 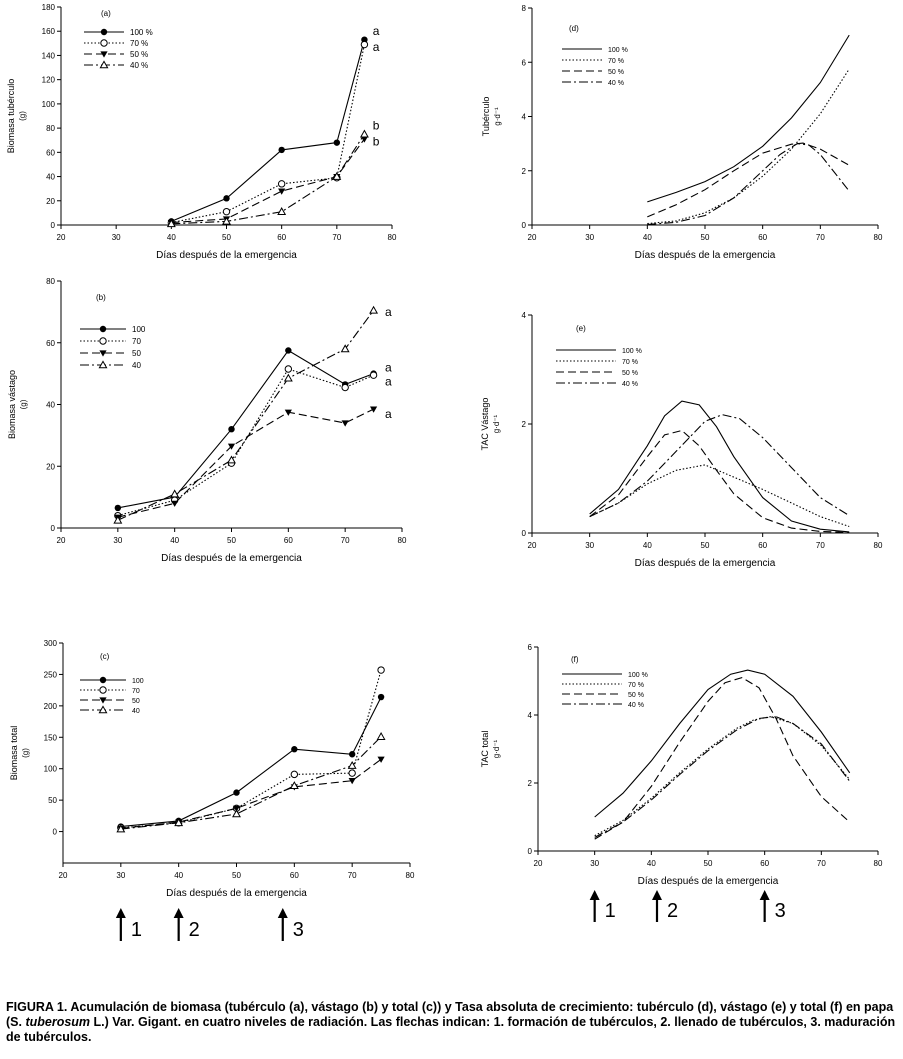 What do you see at coordinates (485, 424) in the screenshot?
I see `chart-e-y-axis-label: TAC Vástago` at bounding box center [485, 424].